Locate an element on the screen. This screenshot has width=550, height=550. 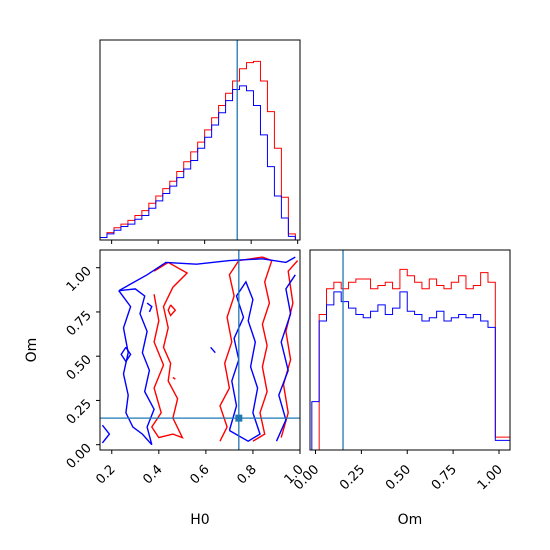
joint-y-tick-label: 0.00 is located at coordinates (79, 456).